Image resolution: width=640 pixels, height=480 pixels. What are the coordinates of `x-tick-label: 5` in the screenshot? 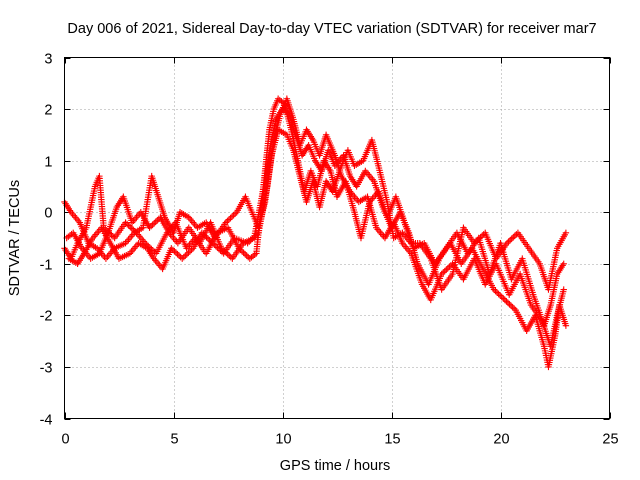 It's located at (174, 440).